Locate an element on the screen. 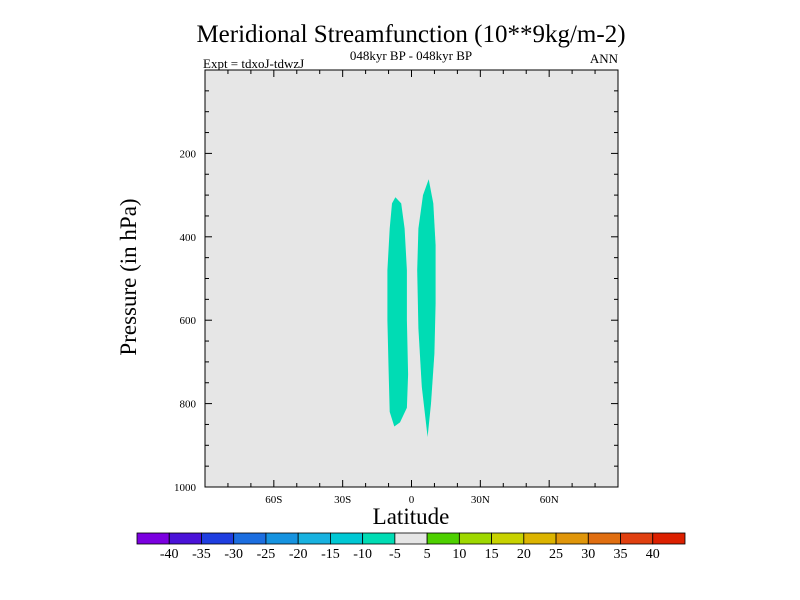 This screenshot has height=600, width=800. colorbar-label: 20 is located at coordinates (524, 554).